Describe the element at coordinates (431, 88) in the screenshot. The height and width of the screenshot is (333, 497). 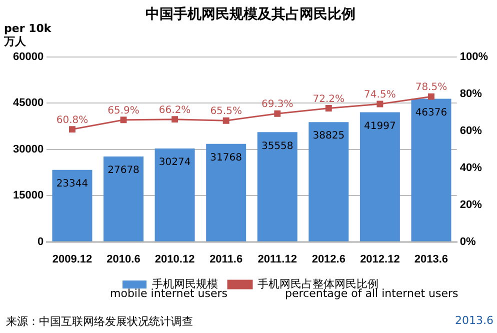
I see `data-label: 78.5%` at that location.